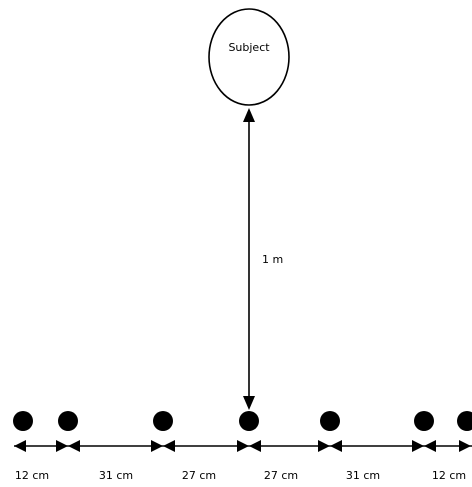 The height and width of the screenshot is (487, 472). I want to click on distance-arrow-head-down, so click(249, 403).